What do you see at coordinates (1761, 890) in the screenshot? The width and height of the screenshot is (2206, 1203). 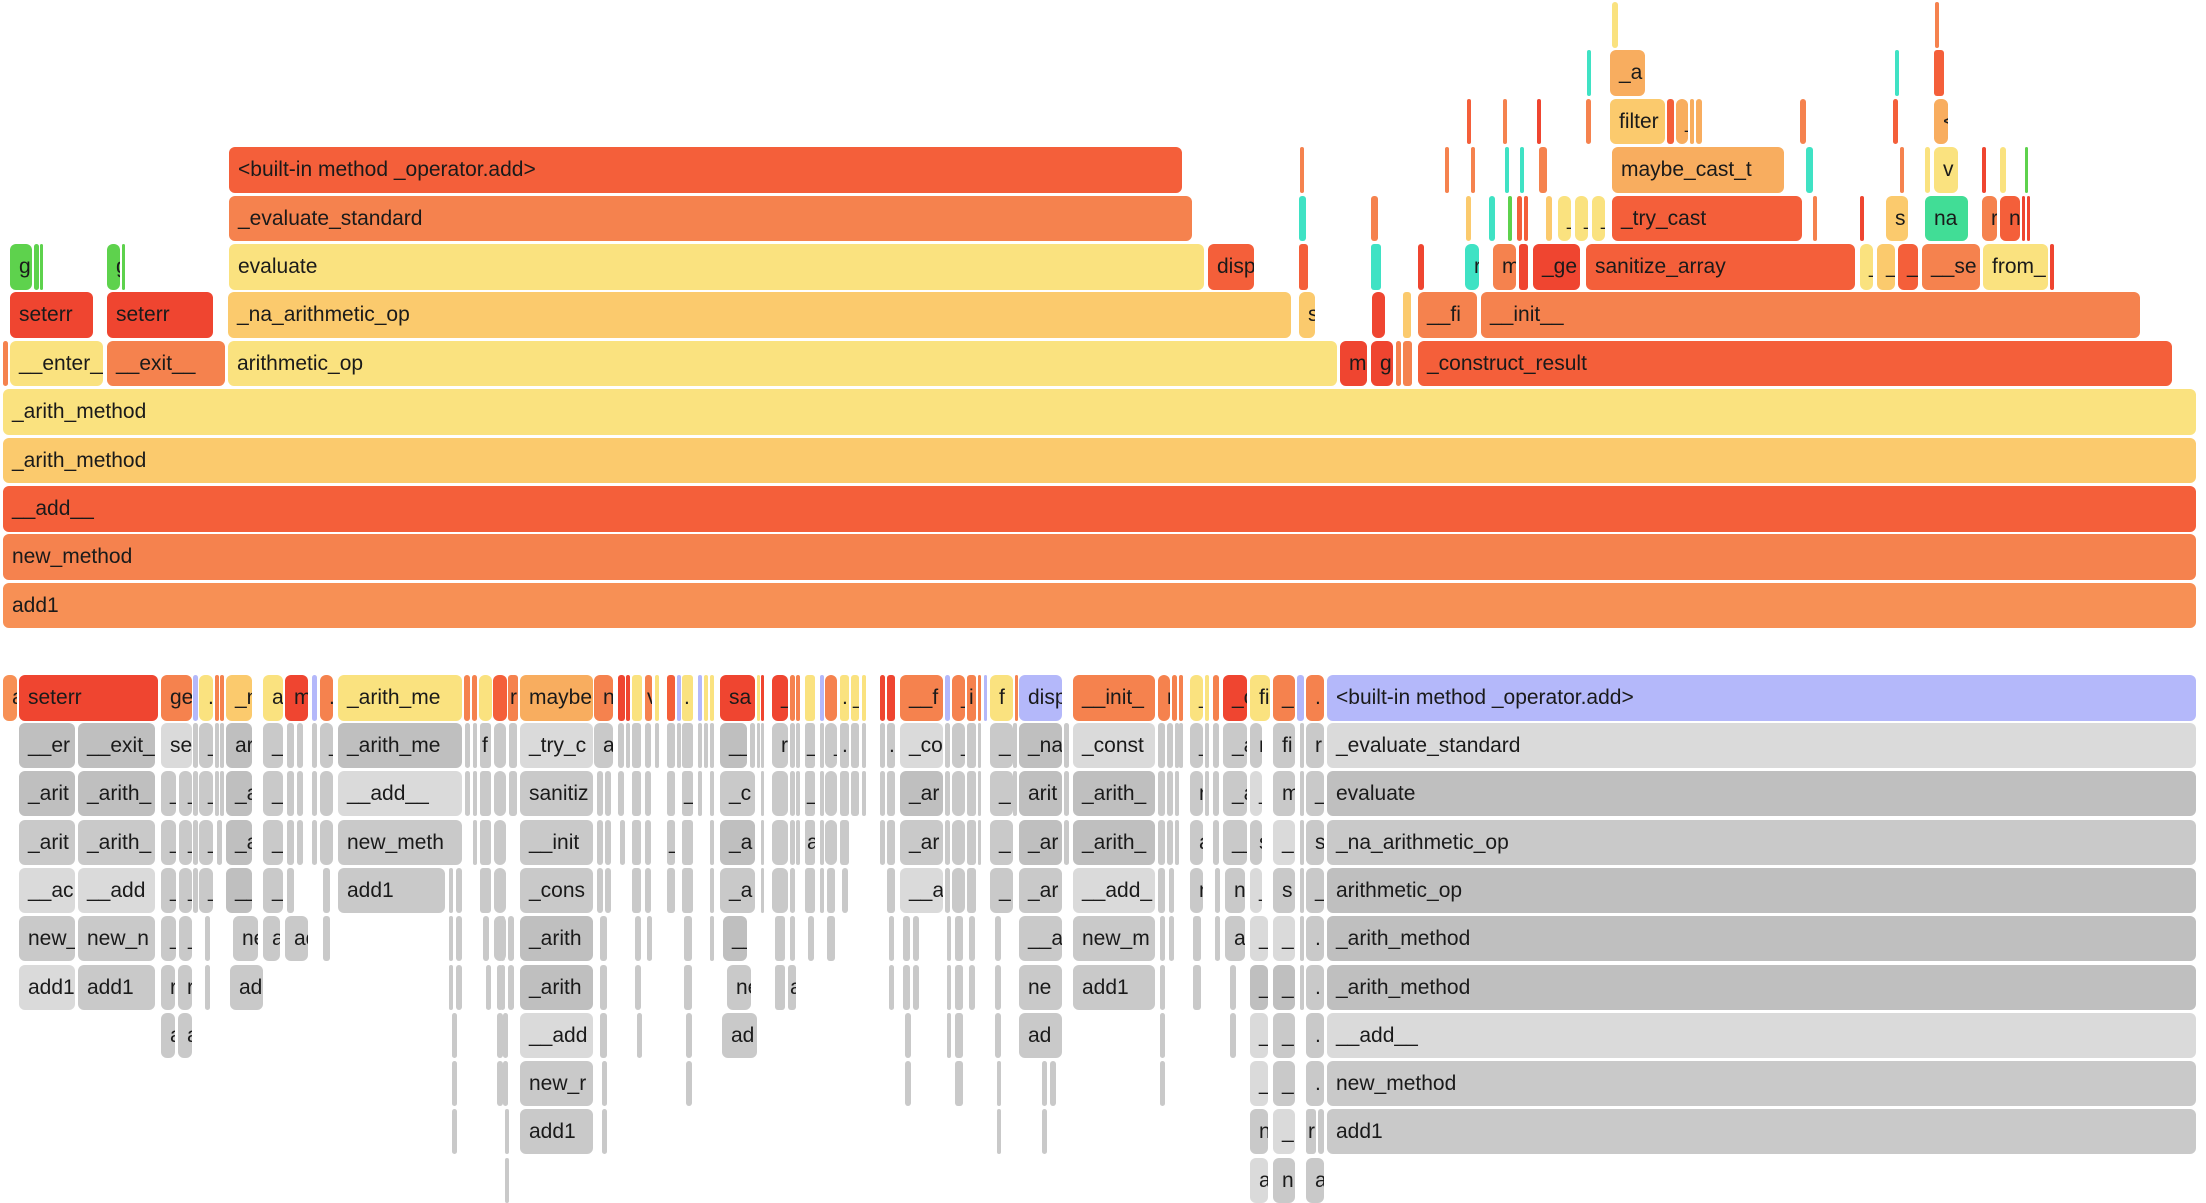 I see `caller-frame: arithmetic_op` at bounding box center [1761, 890].